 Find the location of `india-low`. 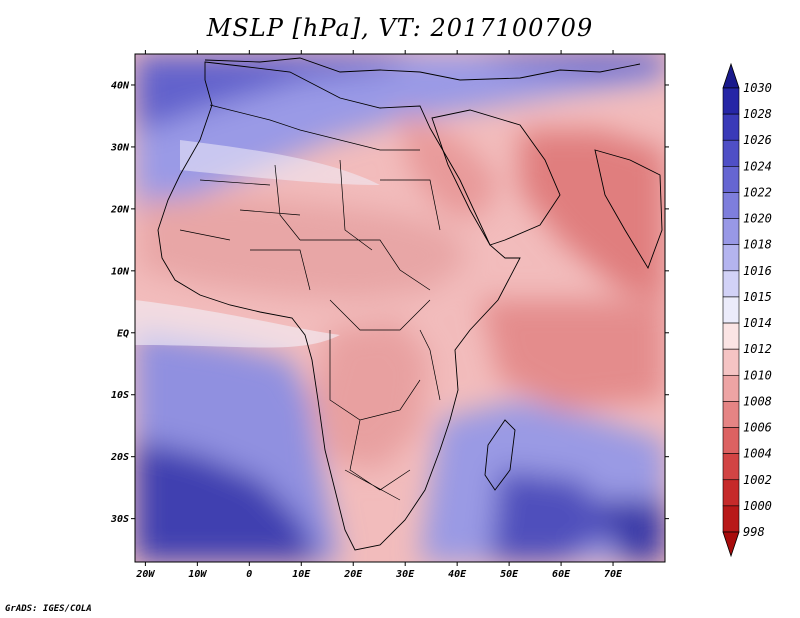

india-low is located at coordinates (592, 215).